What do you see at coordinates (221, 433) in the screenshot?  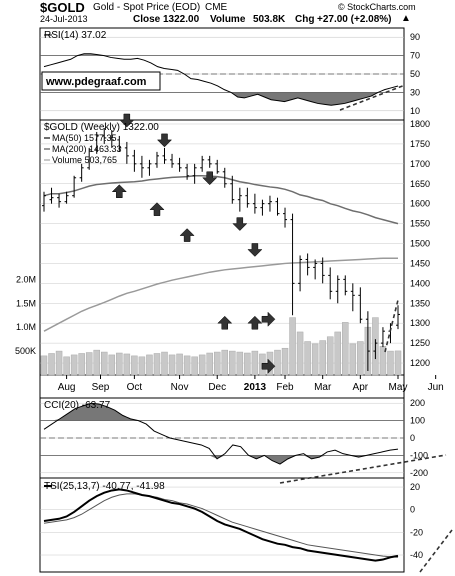 I see `cci-line` at bounding box center [221, 433].